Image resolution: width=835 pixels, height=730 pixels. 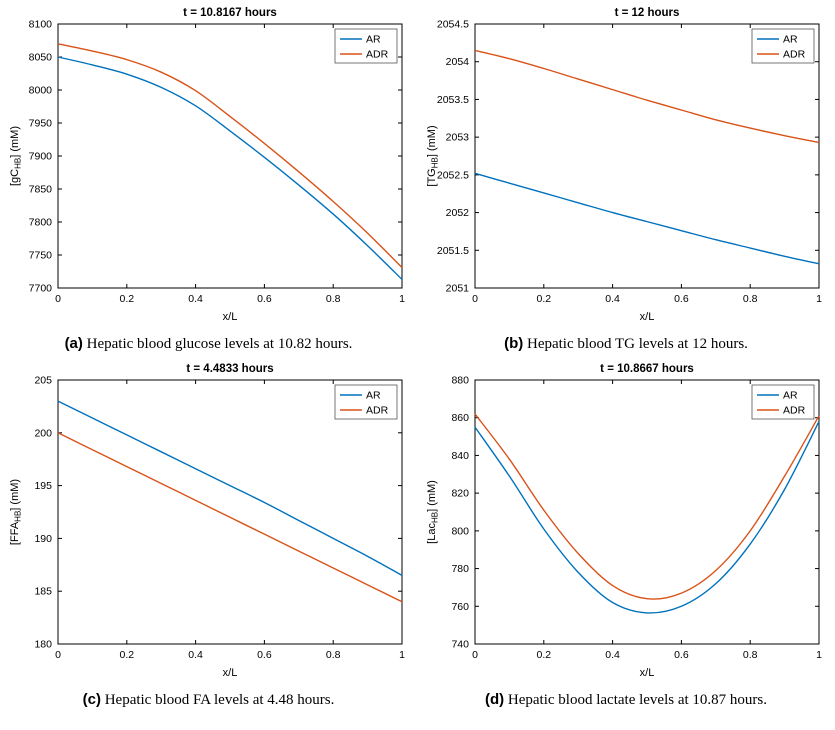 What do you see at coordinates (91, 699) in the screenshot?
I see `caption-c-label: (c)` at bounding box center [91, 699].